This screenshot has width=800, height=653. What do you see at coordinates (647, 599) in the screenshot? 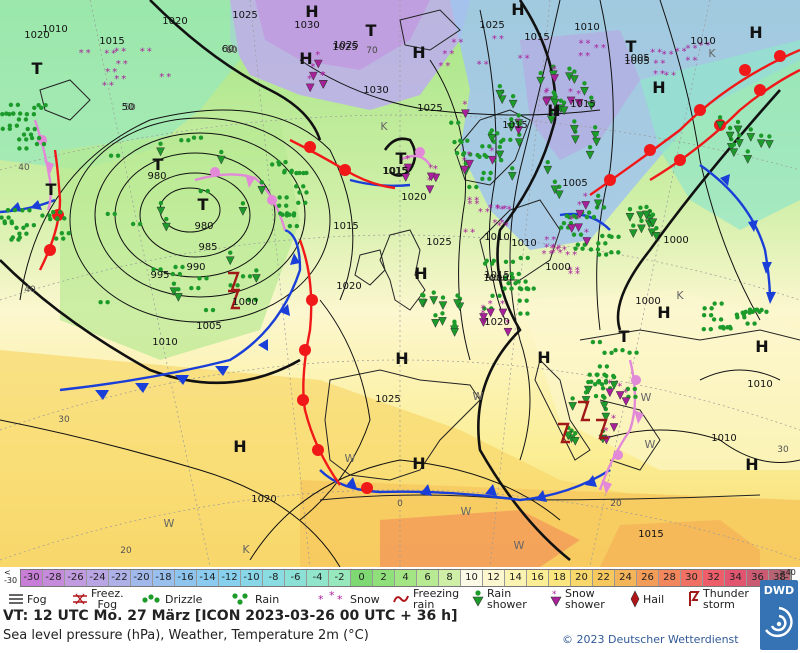
I see `legend-hail: Hail` at bounding box center [647, 599].